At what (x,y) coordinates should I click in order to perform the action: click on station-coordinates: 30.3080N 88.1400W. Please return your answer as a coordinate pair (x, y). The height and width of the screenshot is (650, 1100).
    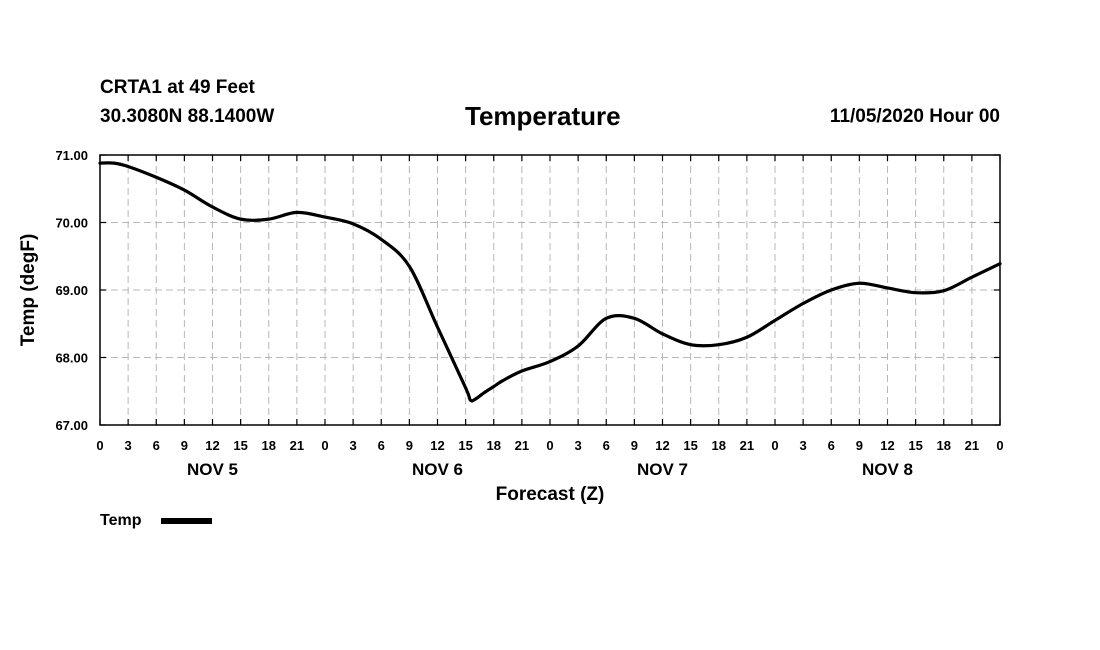
    Looking at the image, I should click on (187, 116).